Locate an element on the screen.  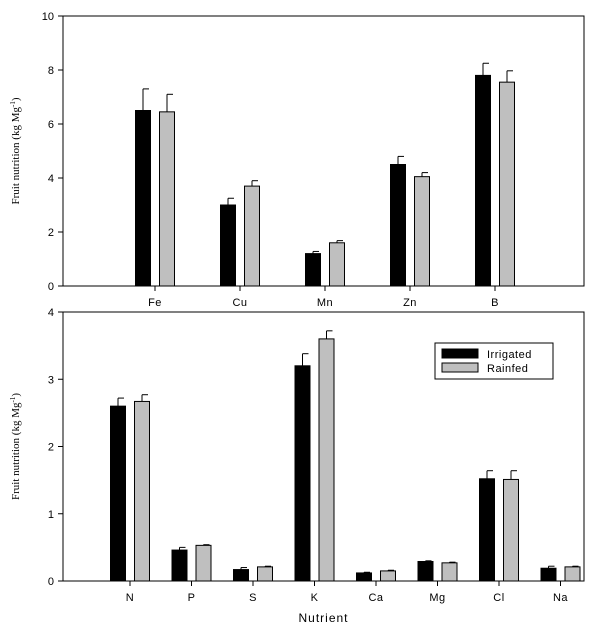
x-category-label: Cl is located at coordinates (498, 598).